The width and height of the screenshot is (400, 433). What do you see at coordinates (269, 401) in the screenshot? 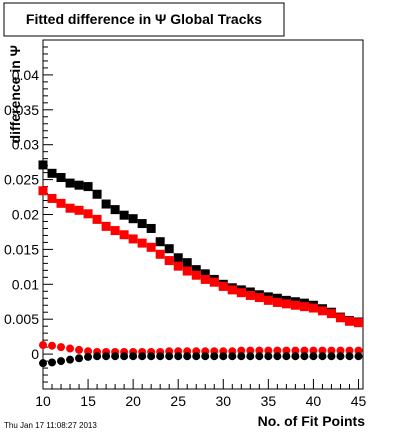
I see `x-tick-label: 35` at bounding box center [269, 401].